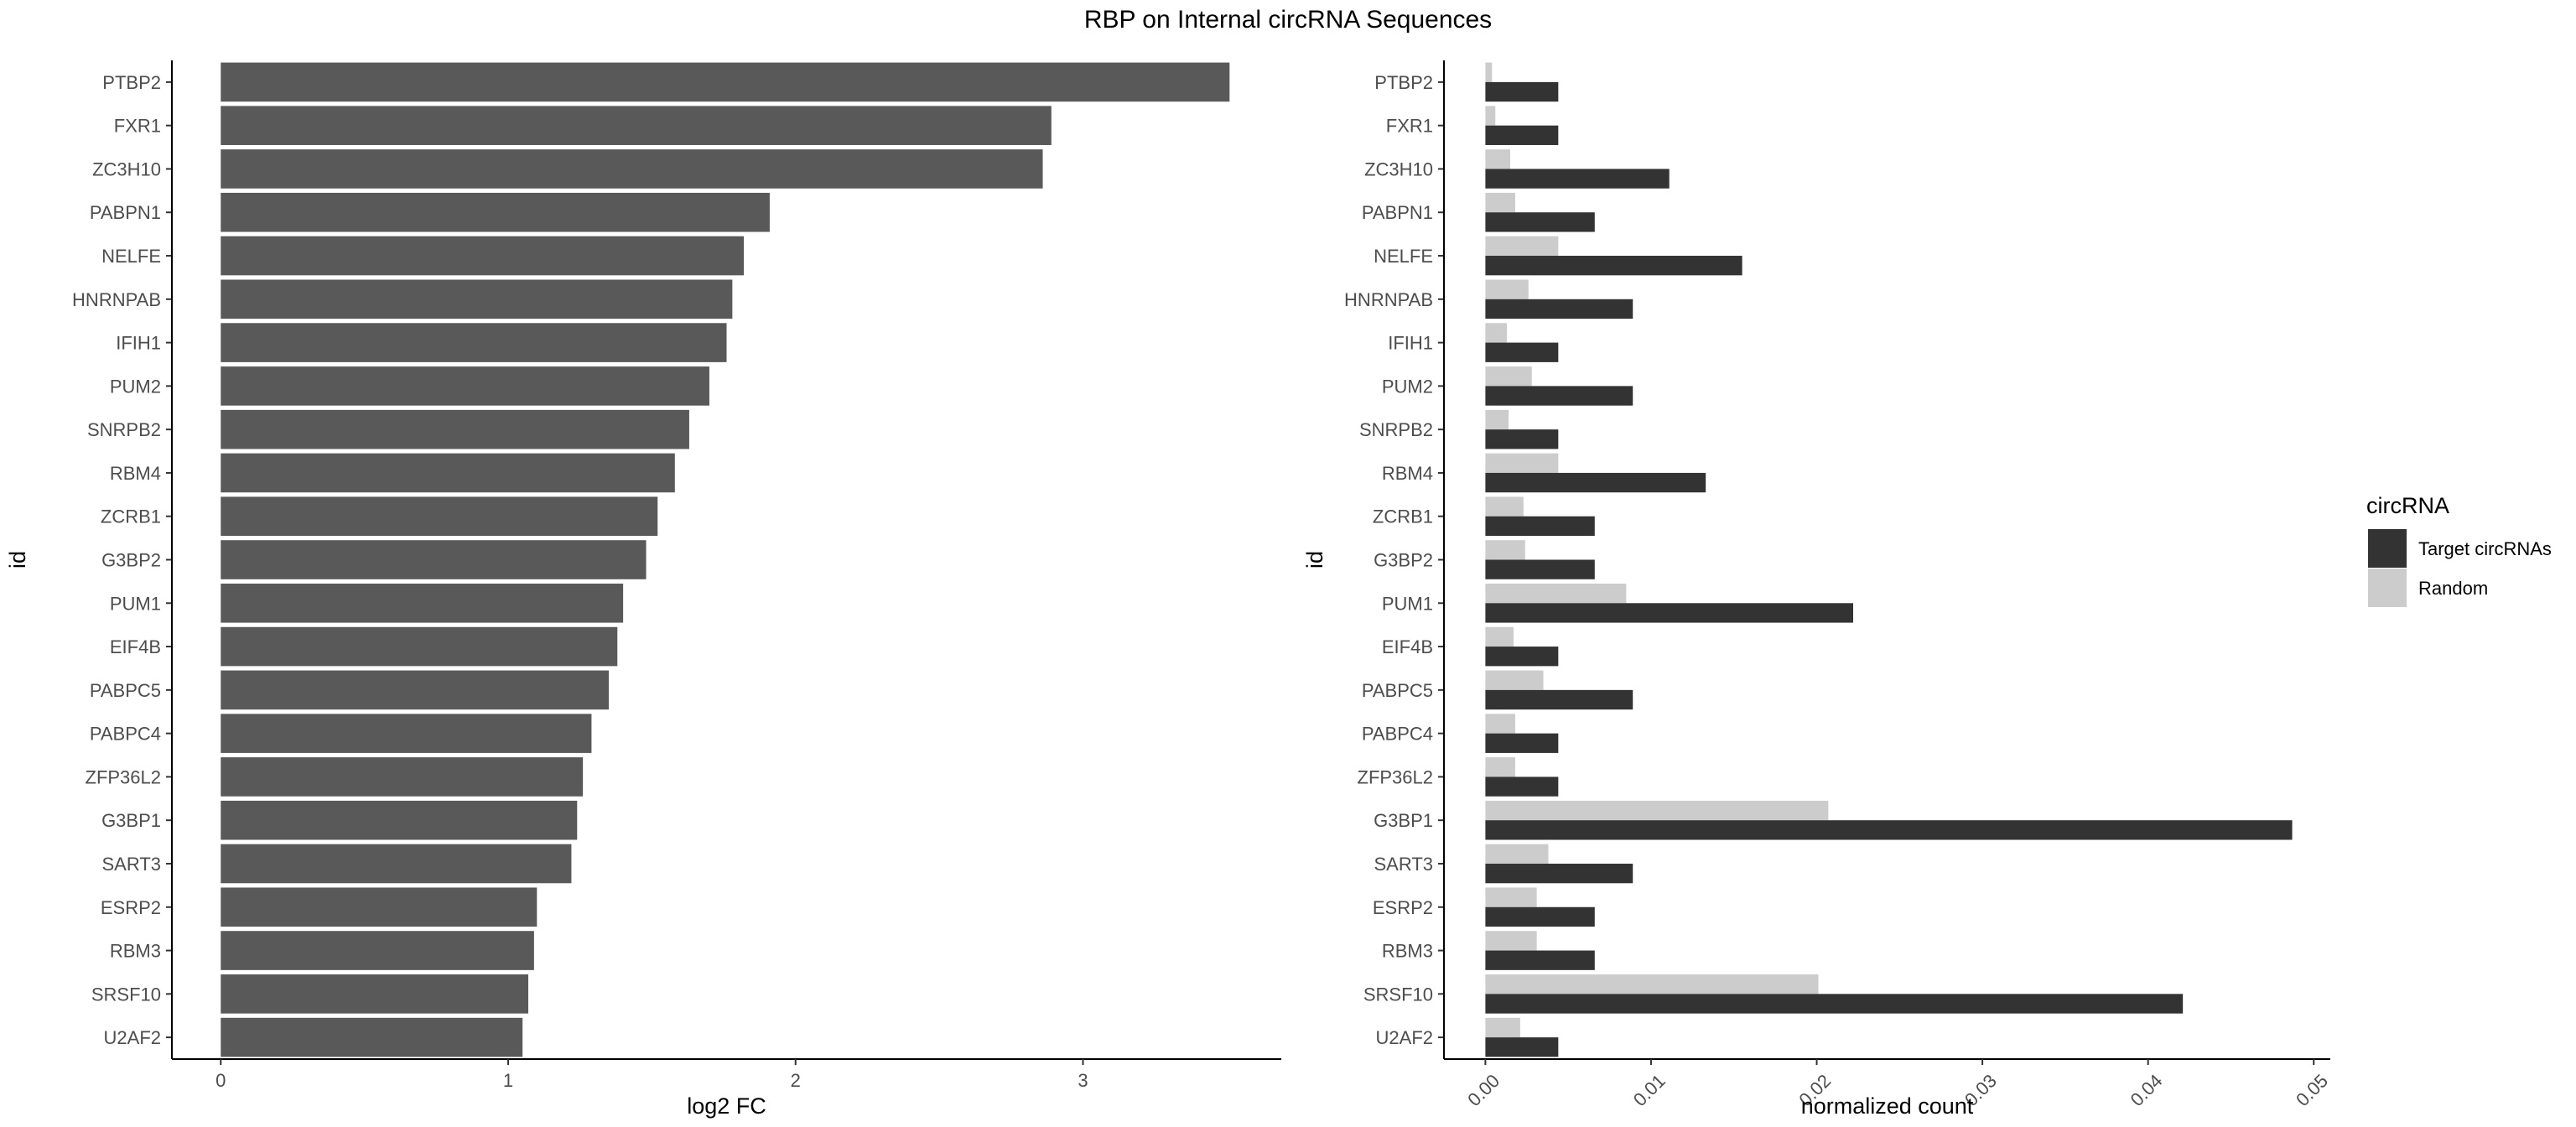 This screenshot has width=2576, height=1127. I want to click on bar-srsf10, so click(375, 994).